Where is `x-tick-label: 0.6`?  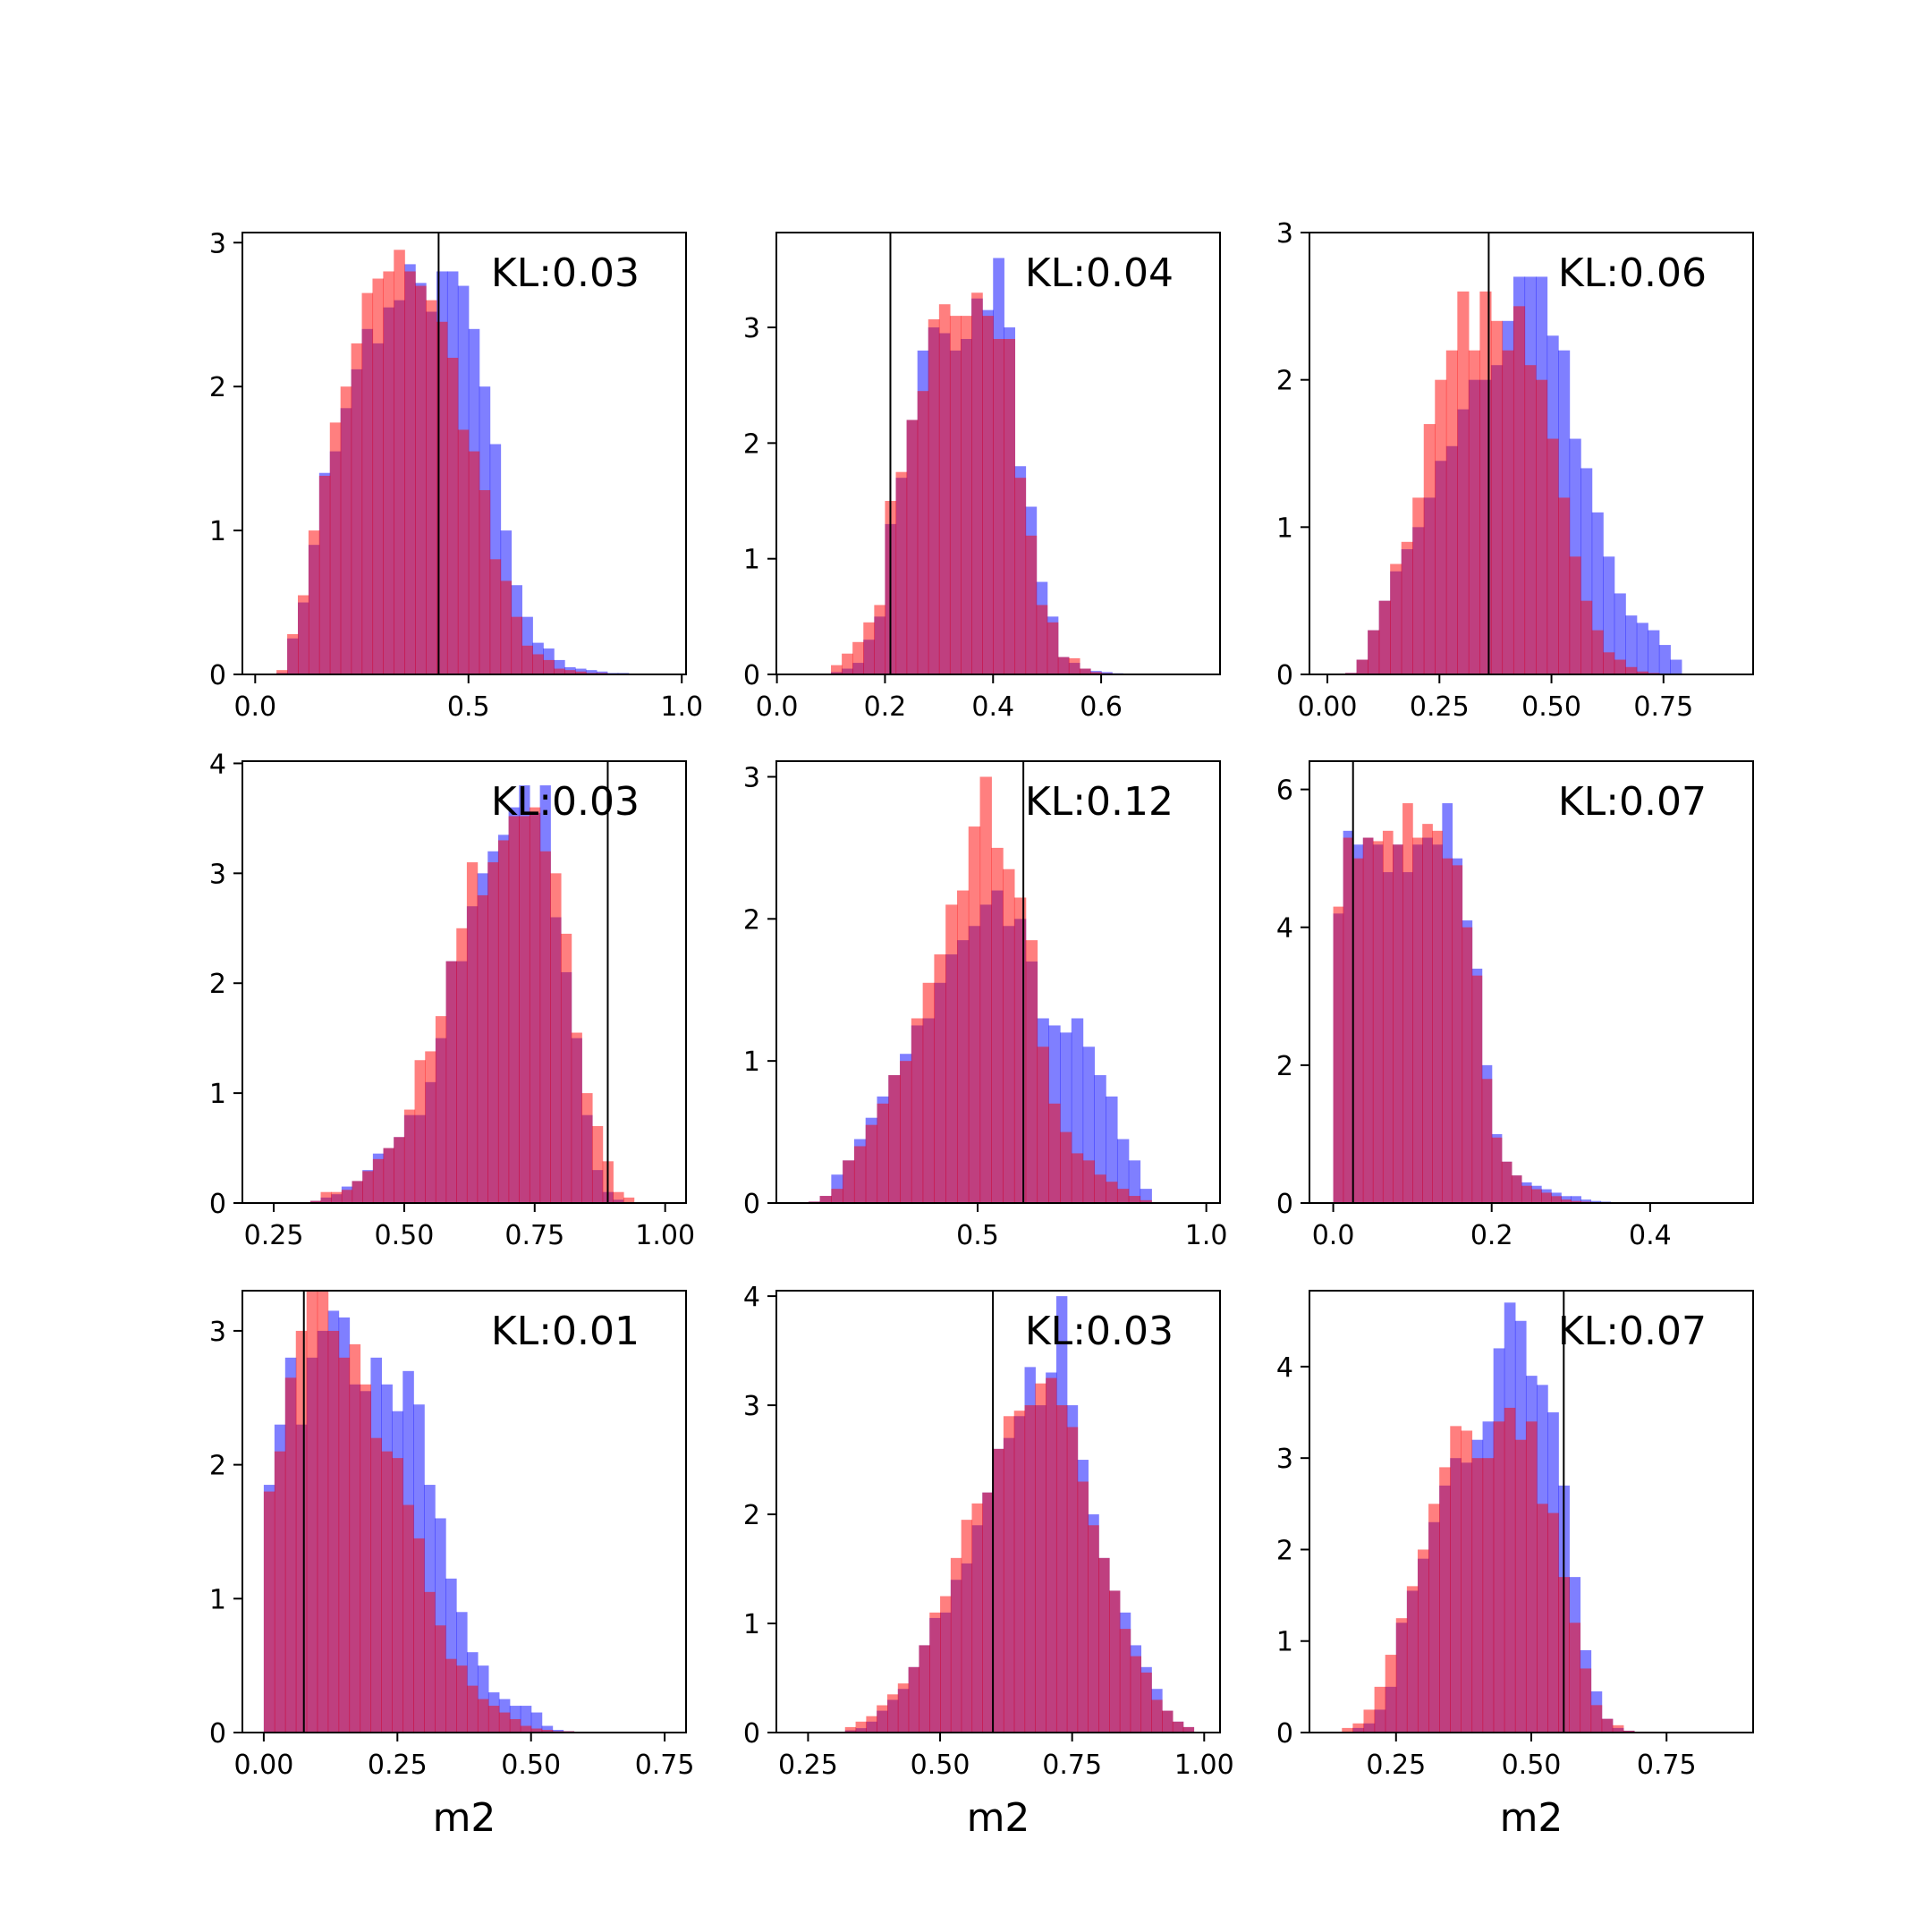
x-tick-label: 0.6 is located at coordinates (1101, 707).